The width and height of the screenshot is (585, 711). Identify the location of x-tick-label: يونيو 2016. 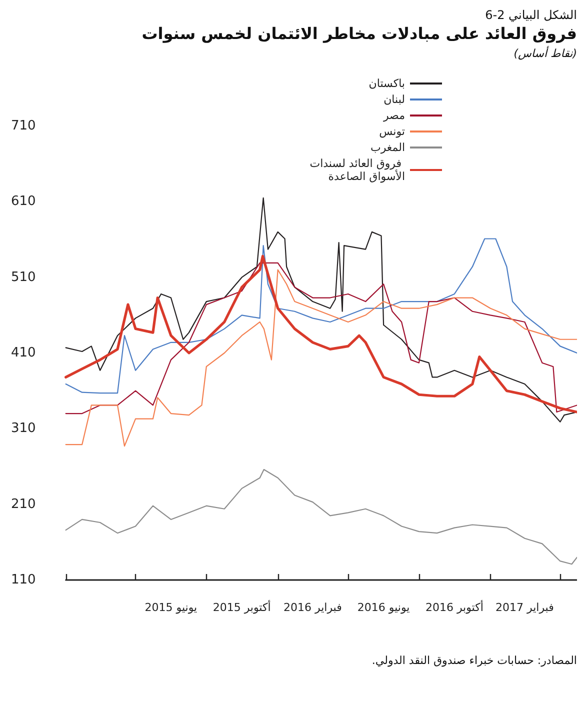
(383, 607).